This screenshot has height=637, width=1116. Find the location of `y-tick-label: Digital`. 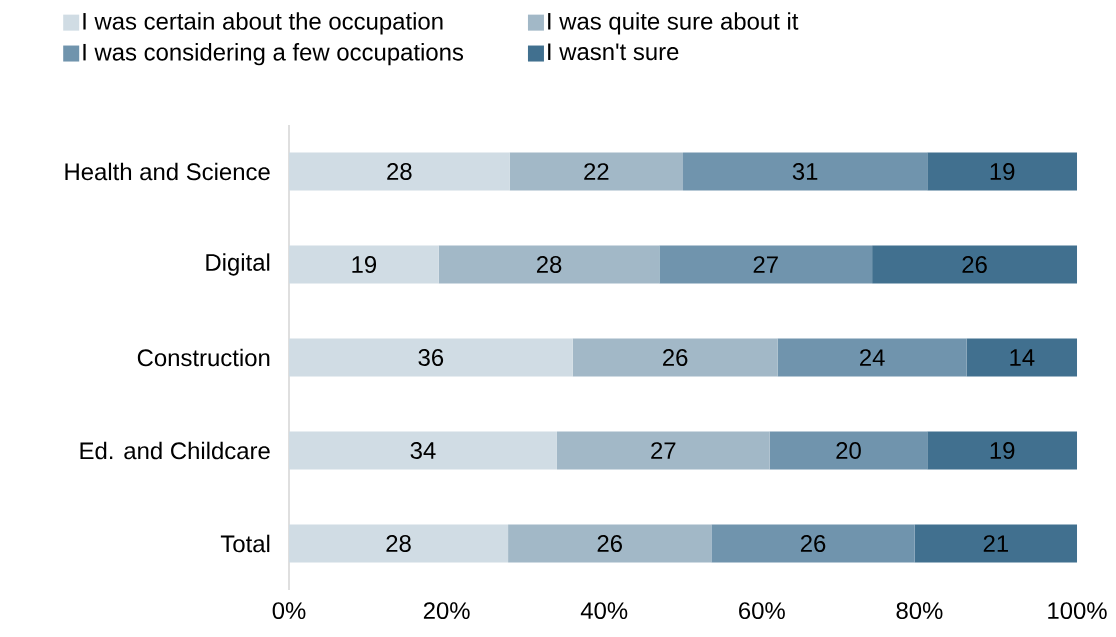

y-tick-label: Digital is located at coordinates (238, 264).